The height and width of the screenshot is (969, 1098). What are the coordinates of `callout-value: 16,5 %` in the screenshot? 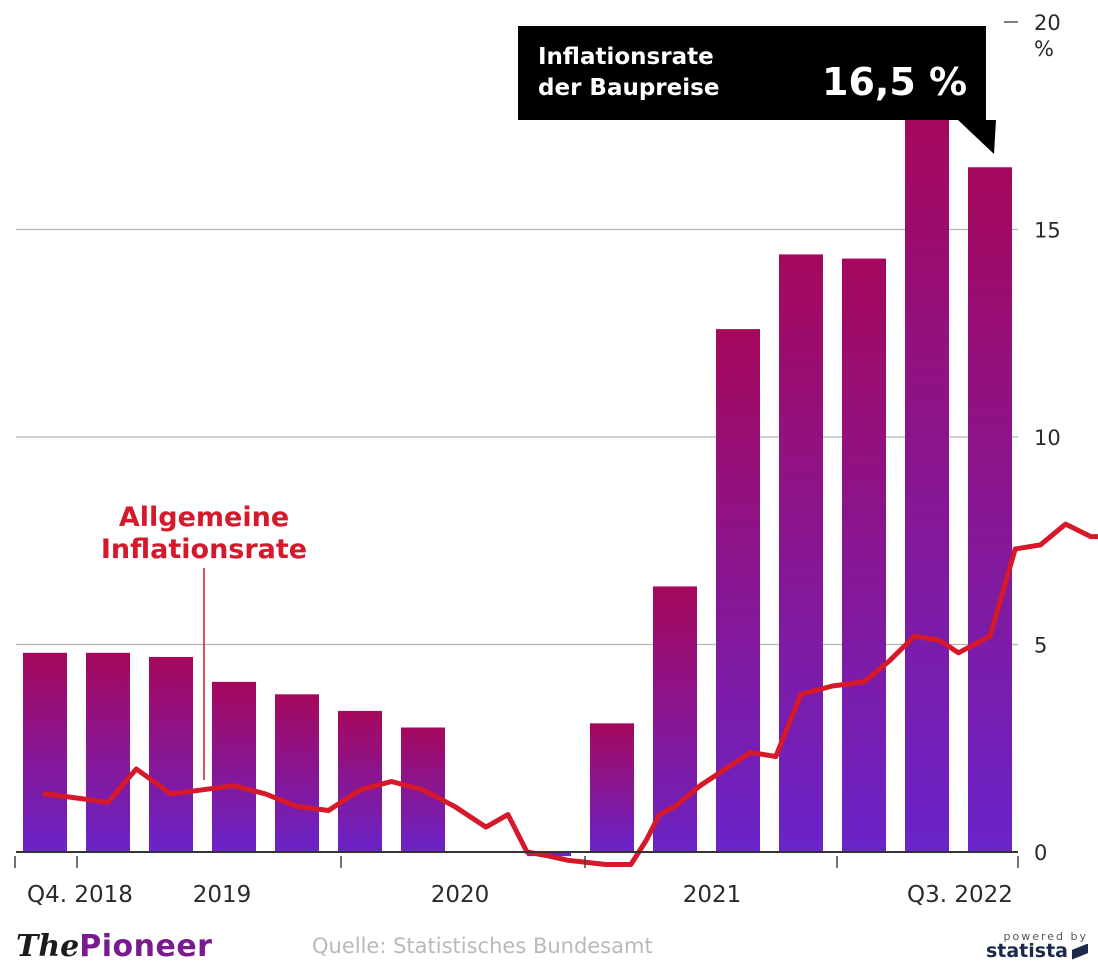 It's located at (894, 82).